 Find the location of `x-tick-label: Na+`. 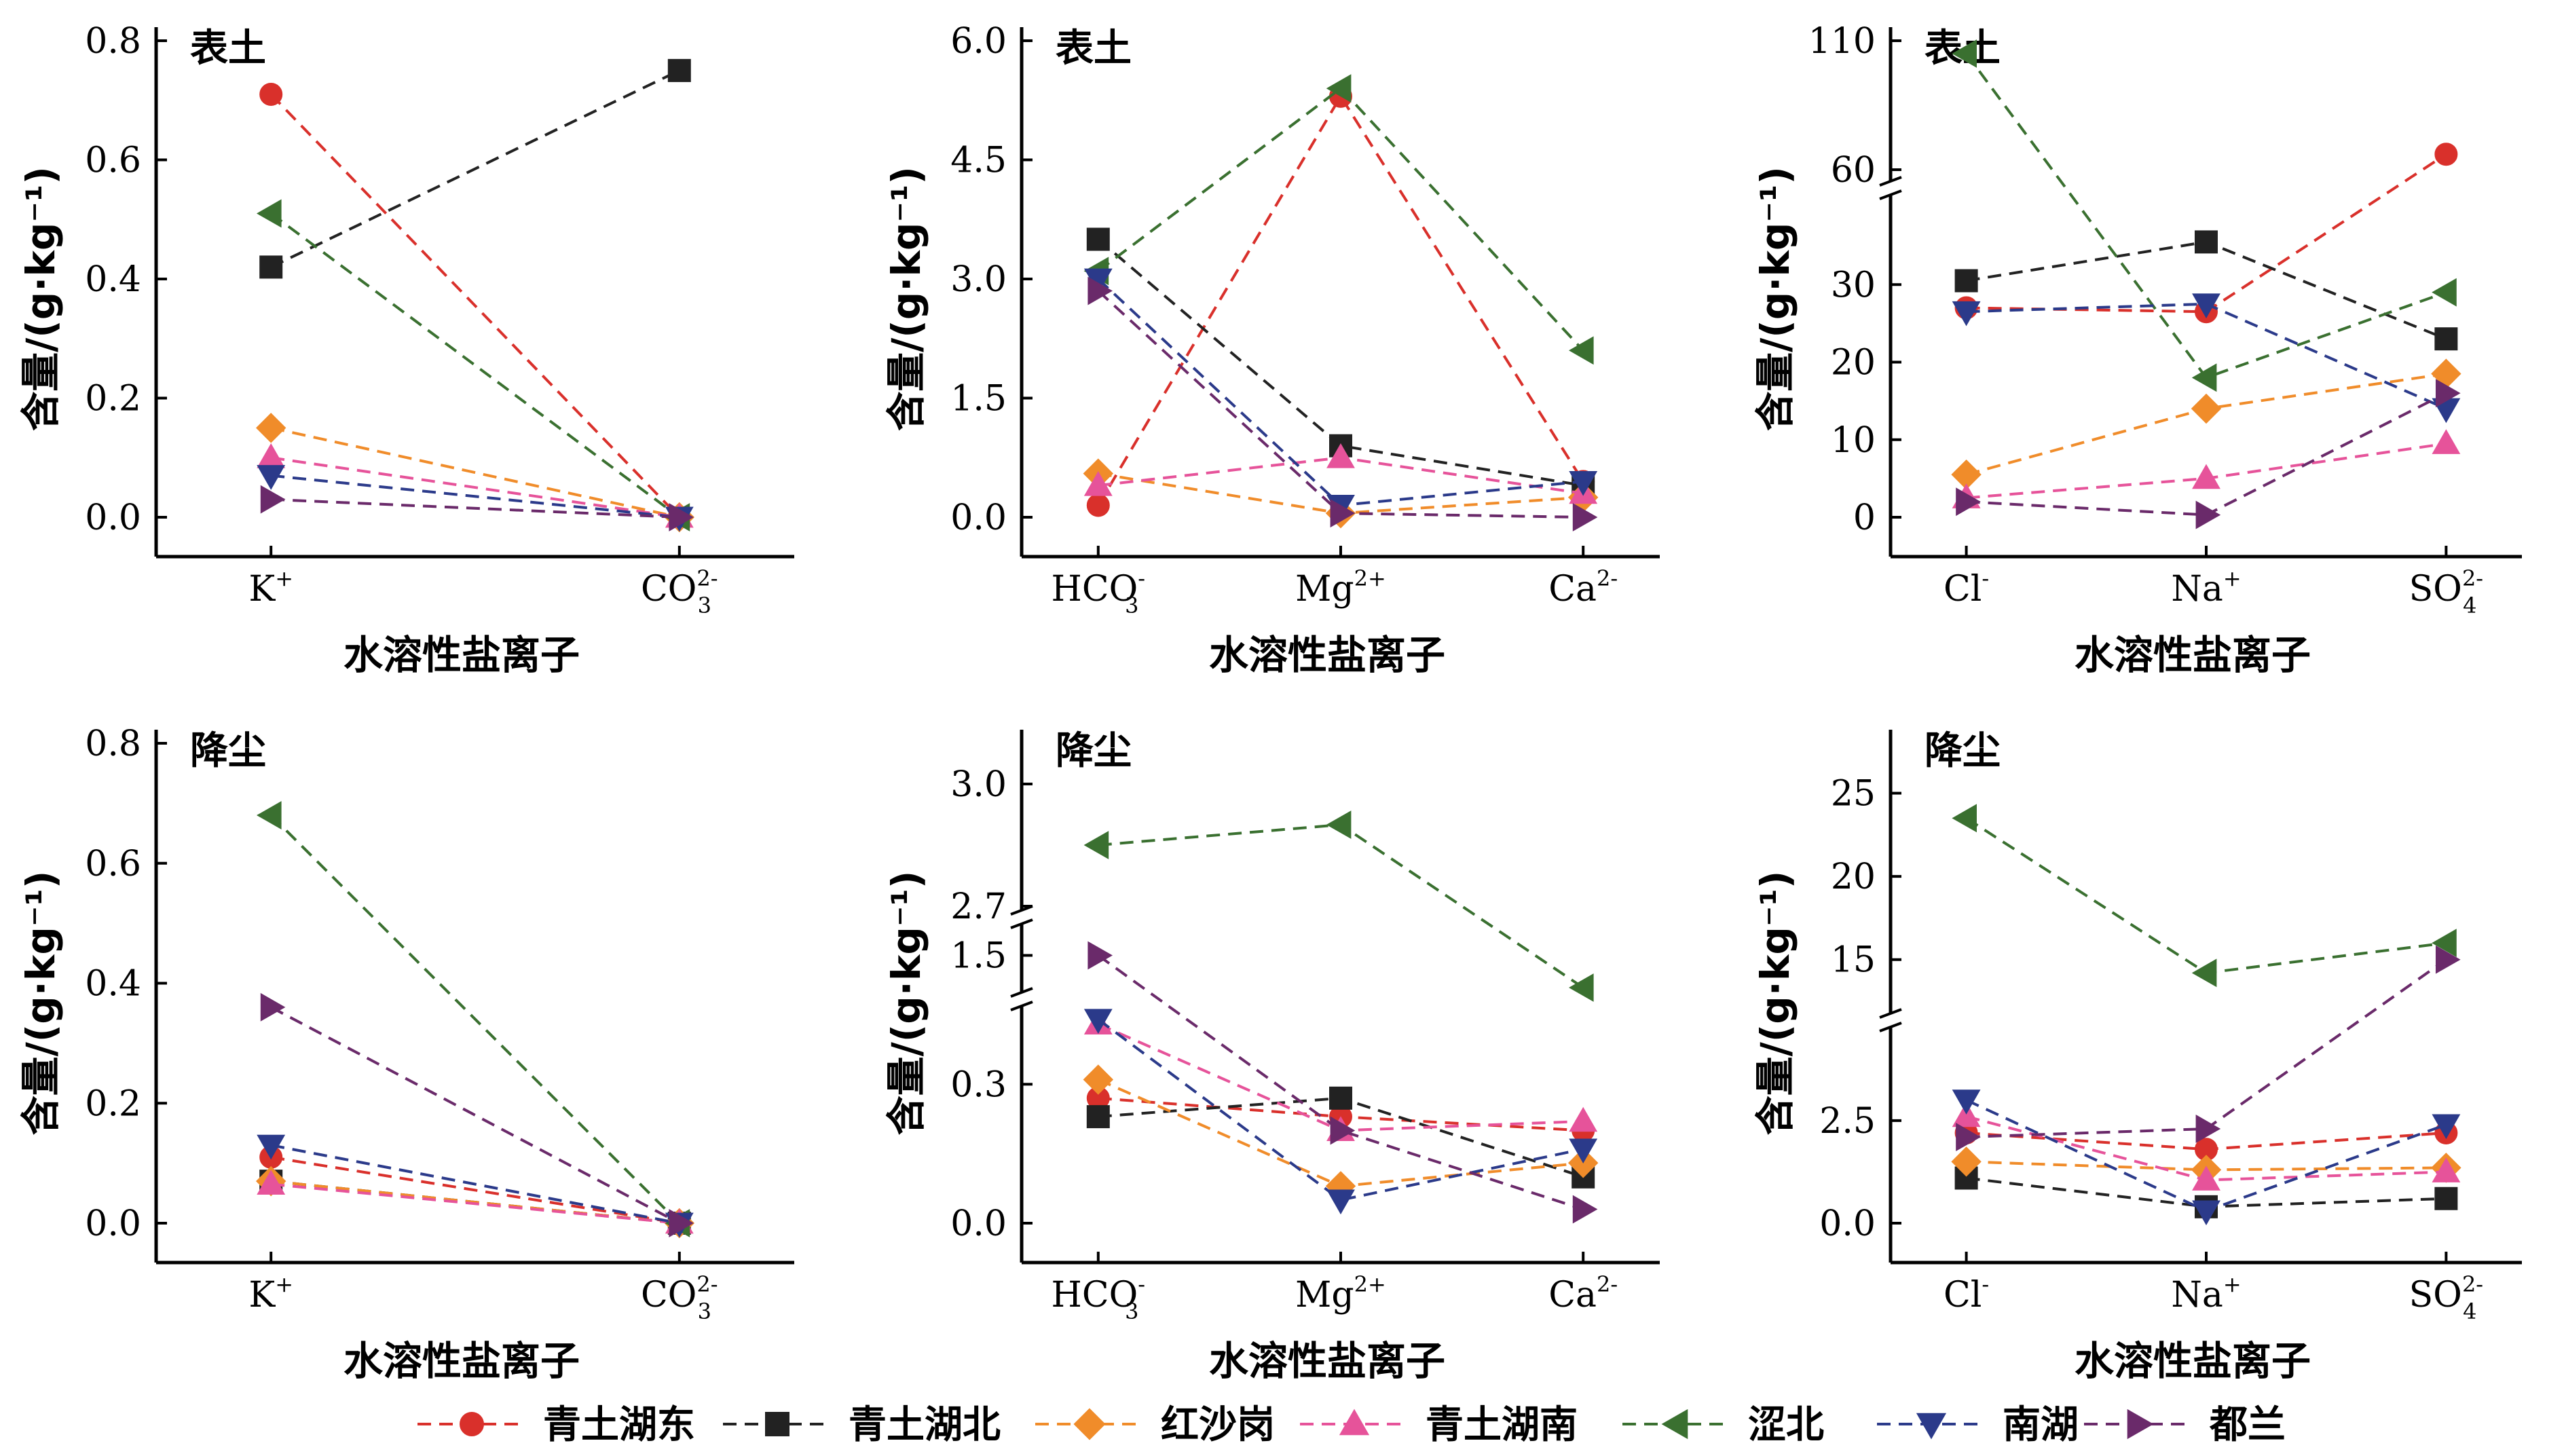

x-tick-label: Na+ is located at coordinates (2206, 1293).